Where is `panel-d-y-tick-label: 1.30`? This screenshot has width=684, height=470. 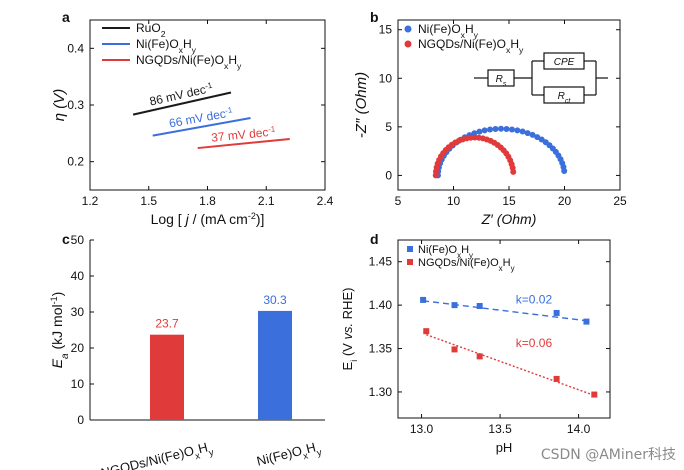 panel-d-y-tick-label: 1.30 is located at coordinates (381, 392).